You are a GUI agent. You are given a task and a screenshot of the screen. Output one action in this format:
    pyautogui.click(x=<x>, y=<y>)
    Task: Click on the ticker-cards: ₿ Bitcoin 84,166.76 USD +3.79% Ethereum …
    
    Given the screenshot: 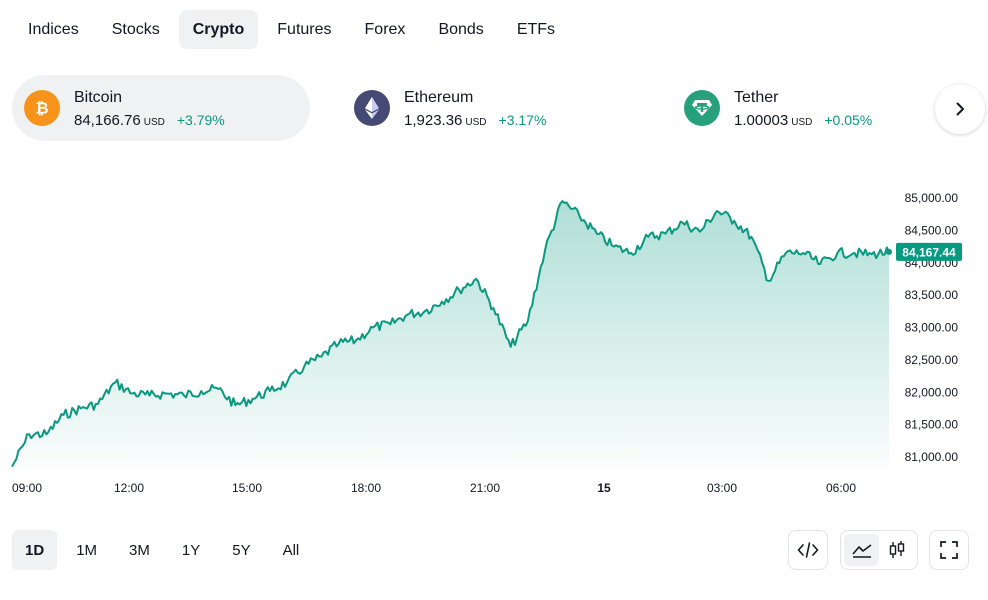 What is the action you would take?
    pyautogui.click(x=500, y=108)
    